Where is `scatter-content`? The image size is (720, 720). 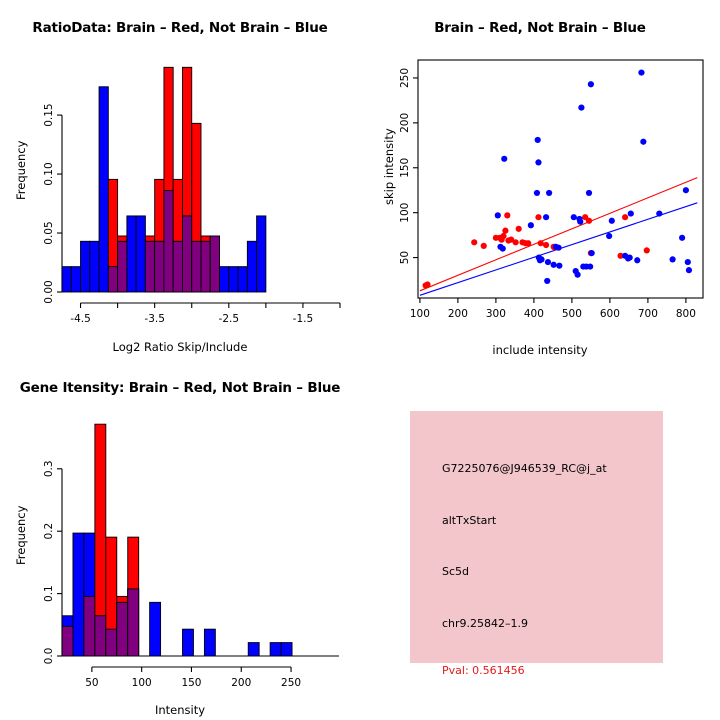
scatter-content is located at coordinates (558, 182).